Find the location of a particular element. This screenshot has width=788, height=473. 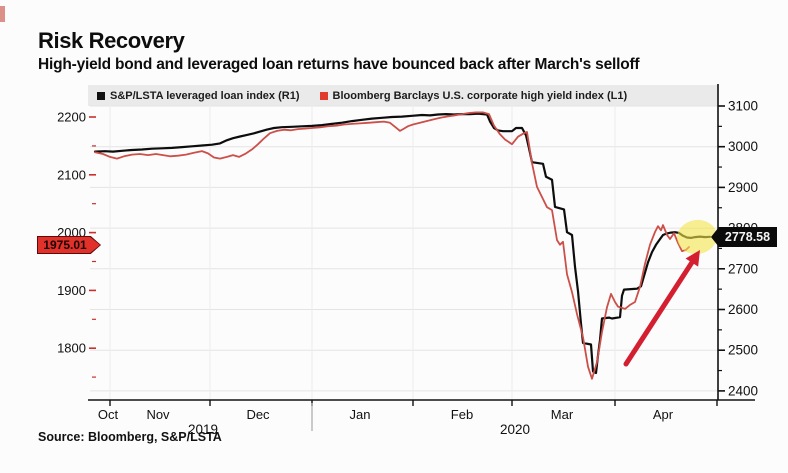

chart-title: Risk Recovery is located at coordinates (111, 40).